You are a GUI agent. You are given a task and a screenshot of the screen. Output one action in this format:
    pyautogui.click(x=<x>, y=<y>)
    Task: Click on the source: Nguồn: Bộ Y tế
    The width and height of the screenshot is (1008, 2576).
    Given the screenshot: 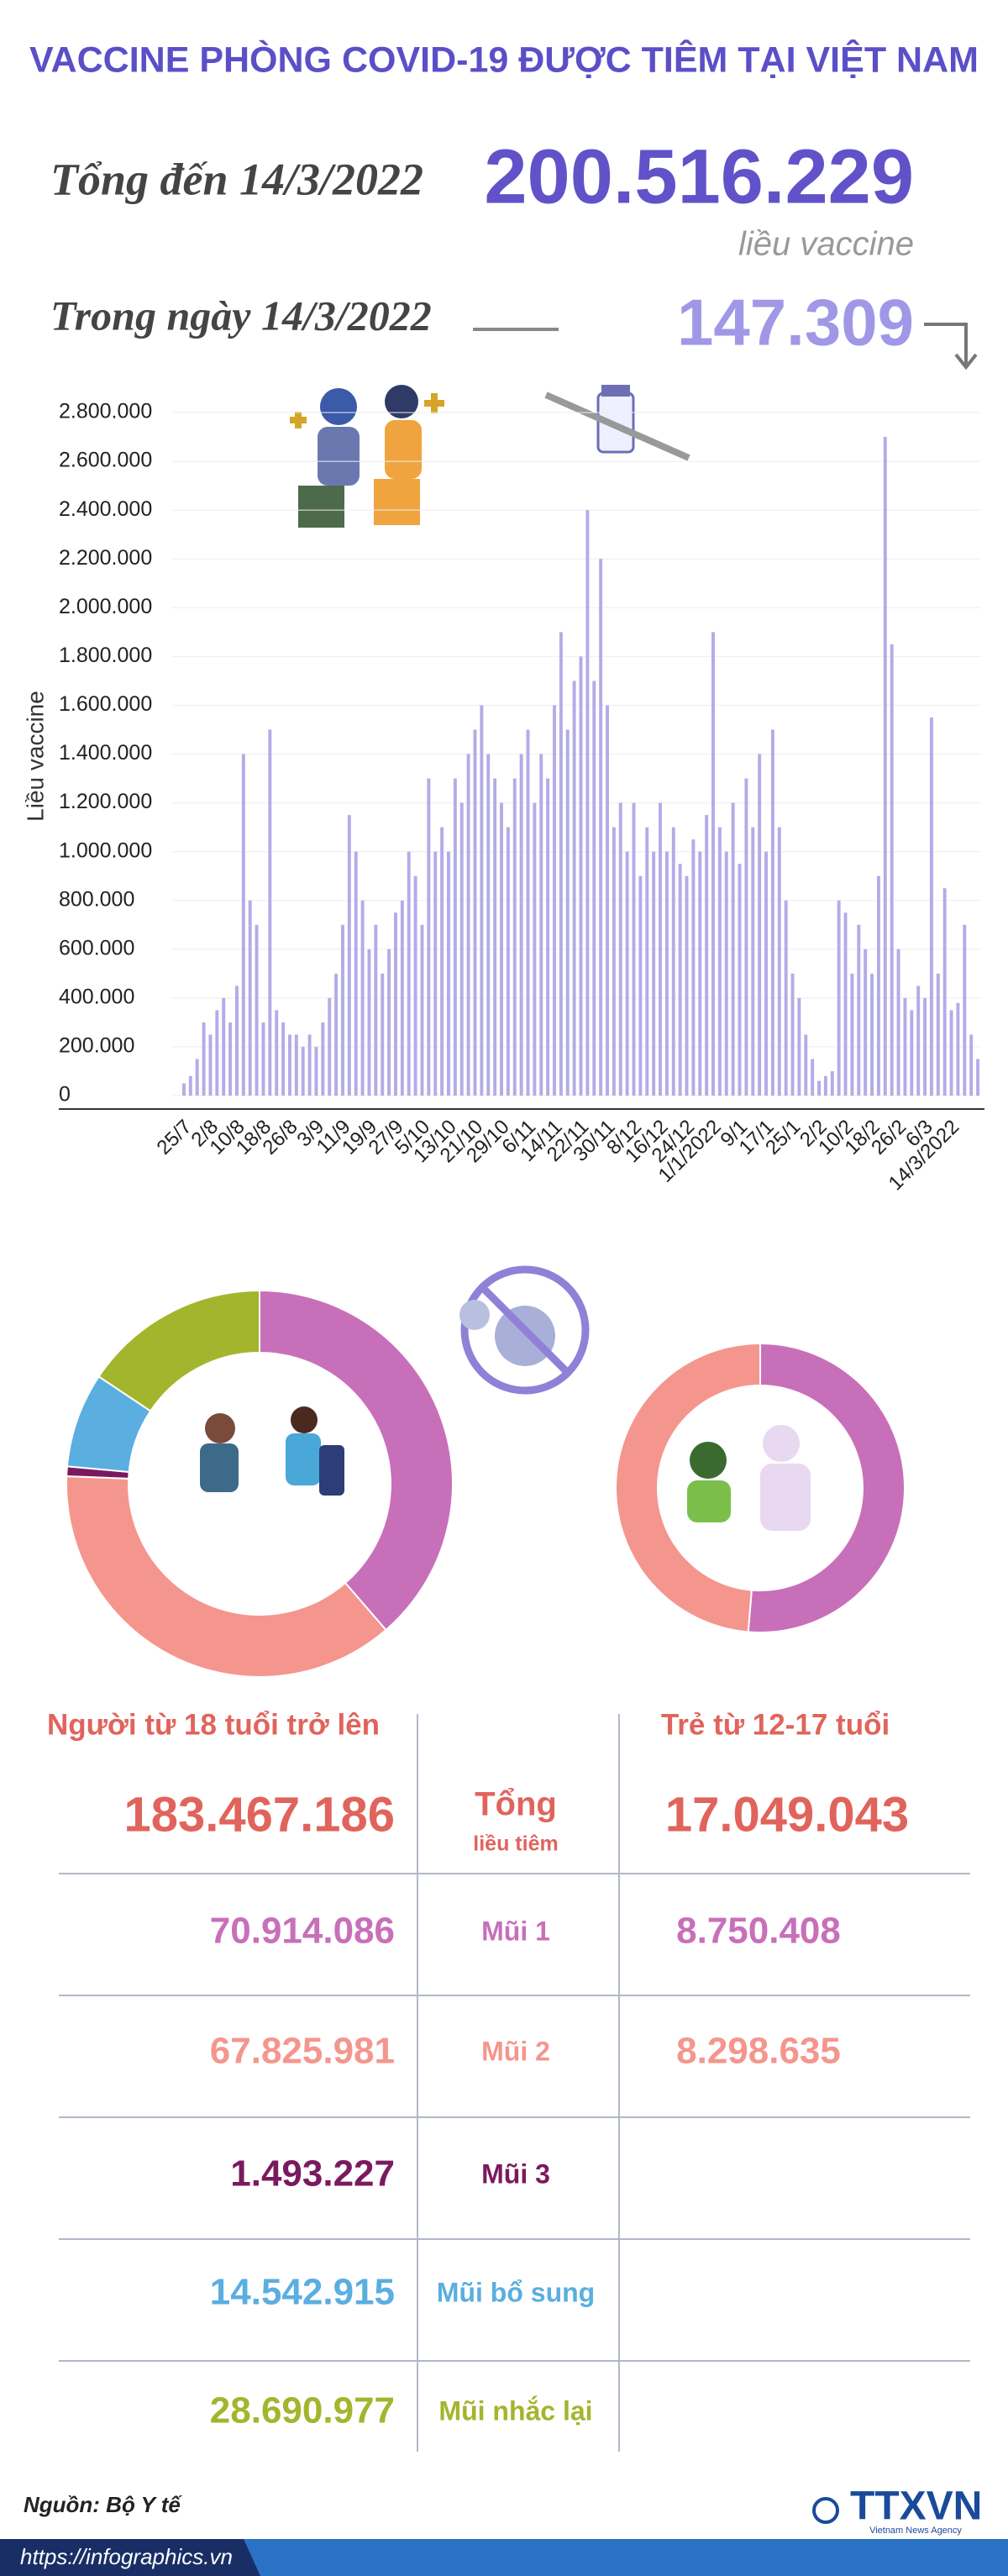 What is the action you would take?
    pyautogui.click(x=103, y=2504)
    